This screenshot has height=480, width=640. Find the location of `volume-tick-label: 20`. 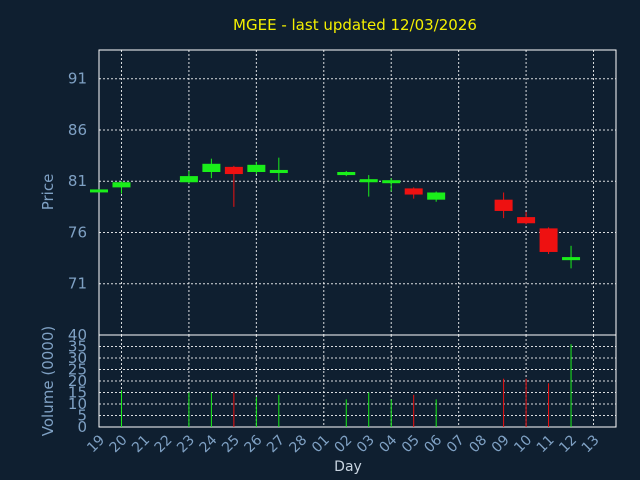

volume-tick-label: 20 is located at coordinates (77, 381).